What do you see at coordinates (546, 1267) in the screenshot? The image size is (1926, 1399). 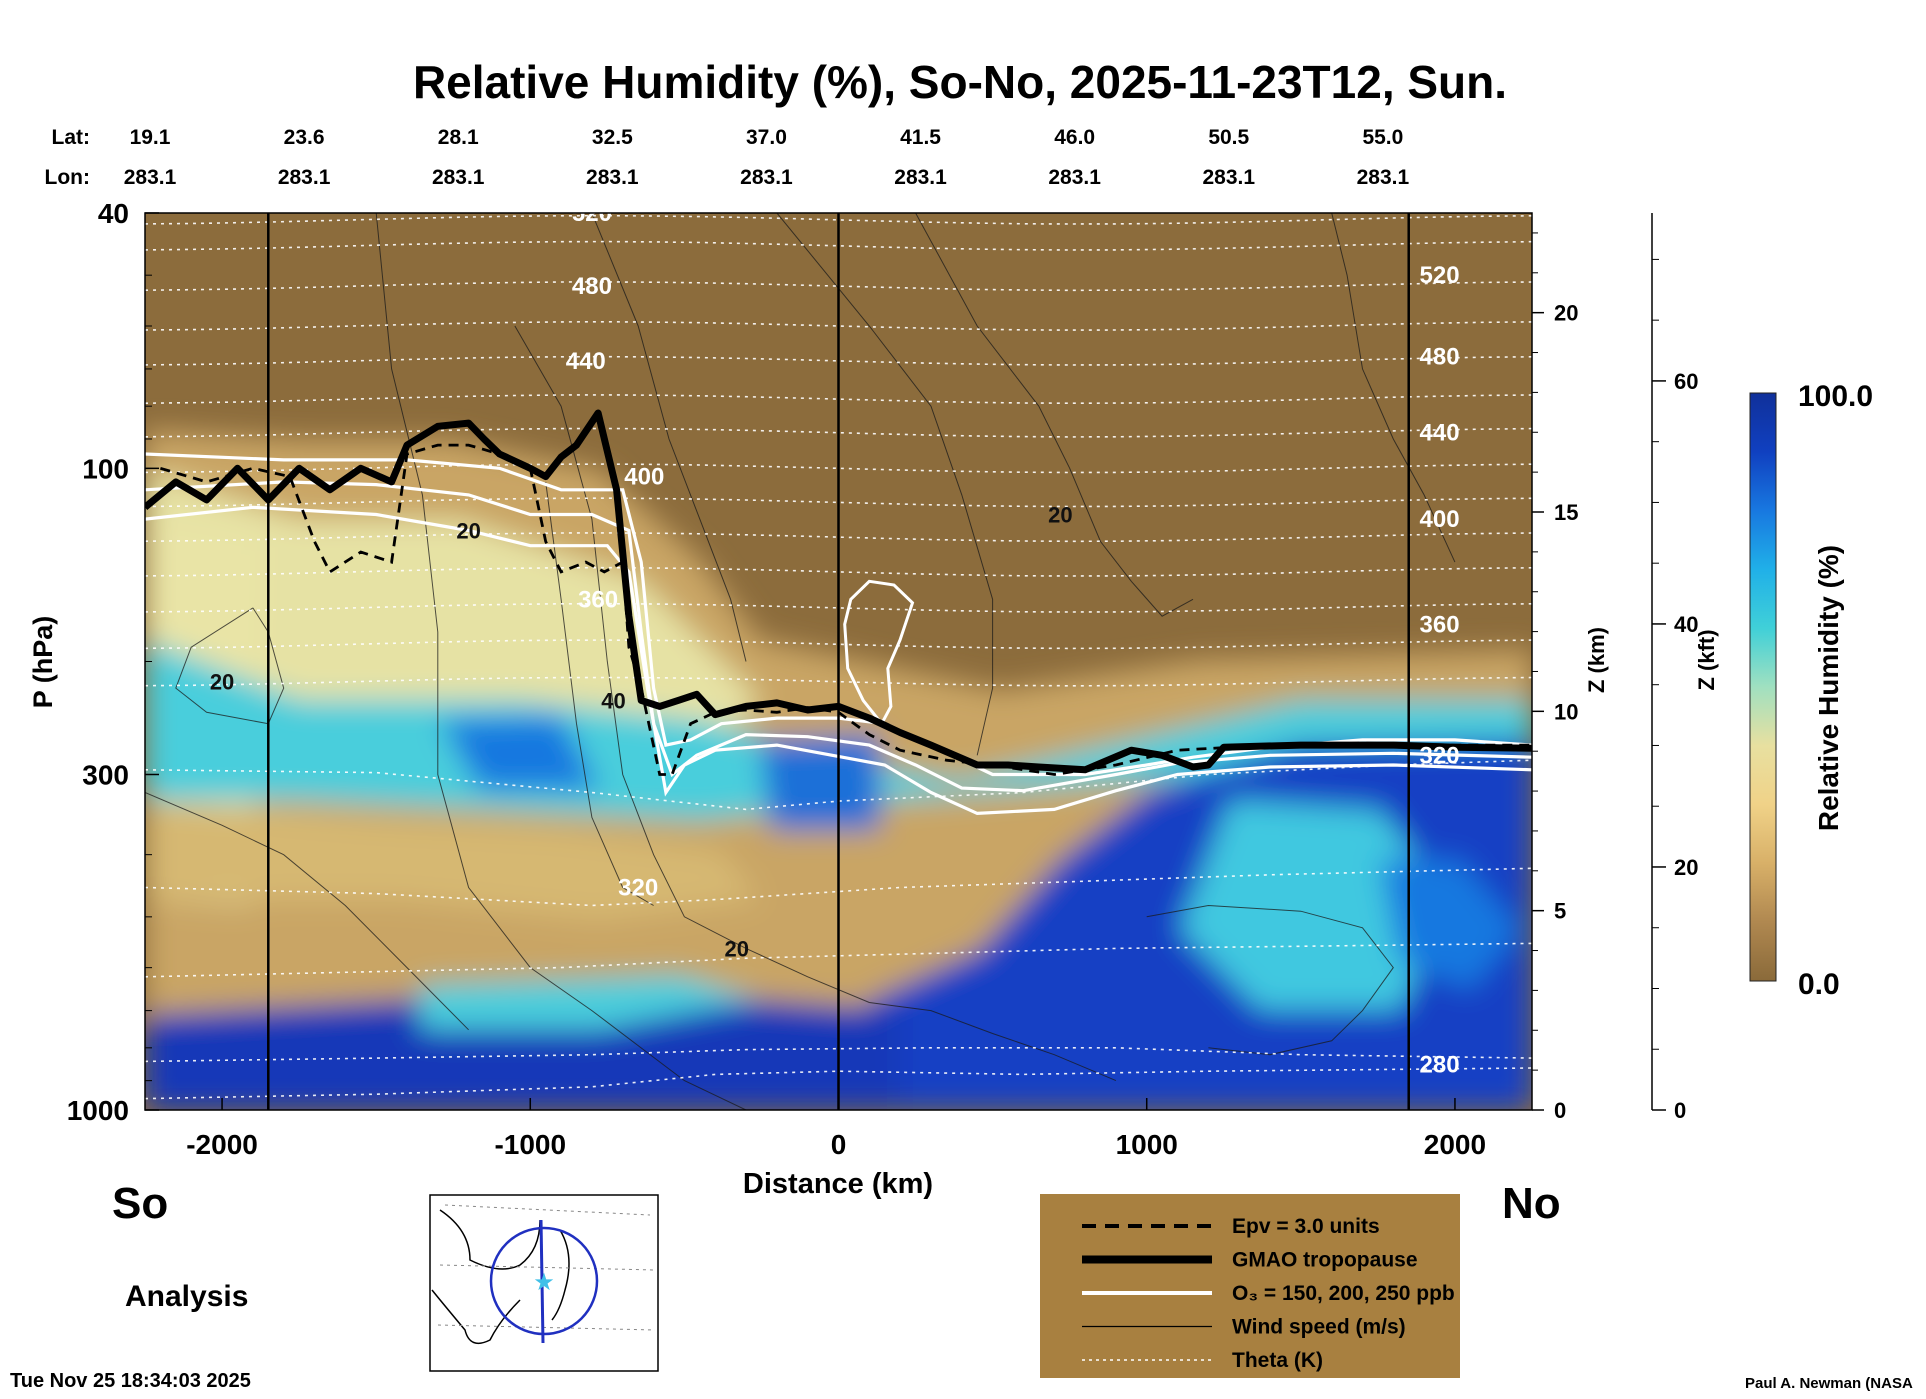 I see `map-graticule` at bounding box center [546, 1267].